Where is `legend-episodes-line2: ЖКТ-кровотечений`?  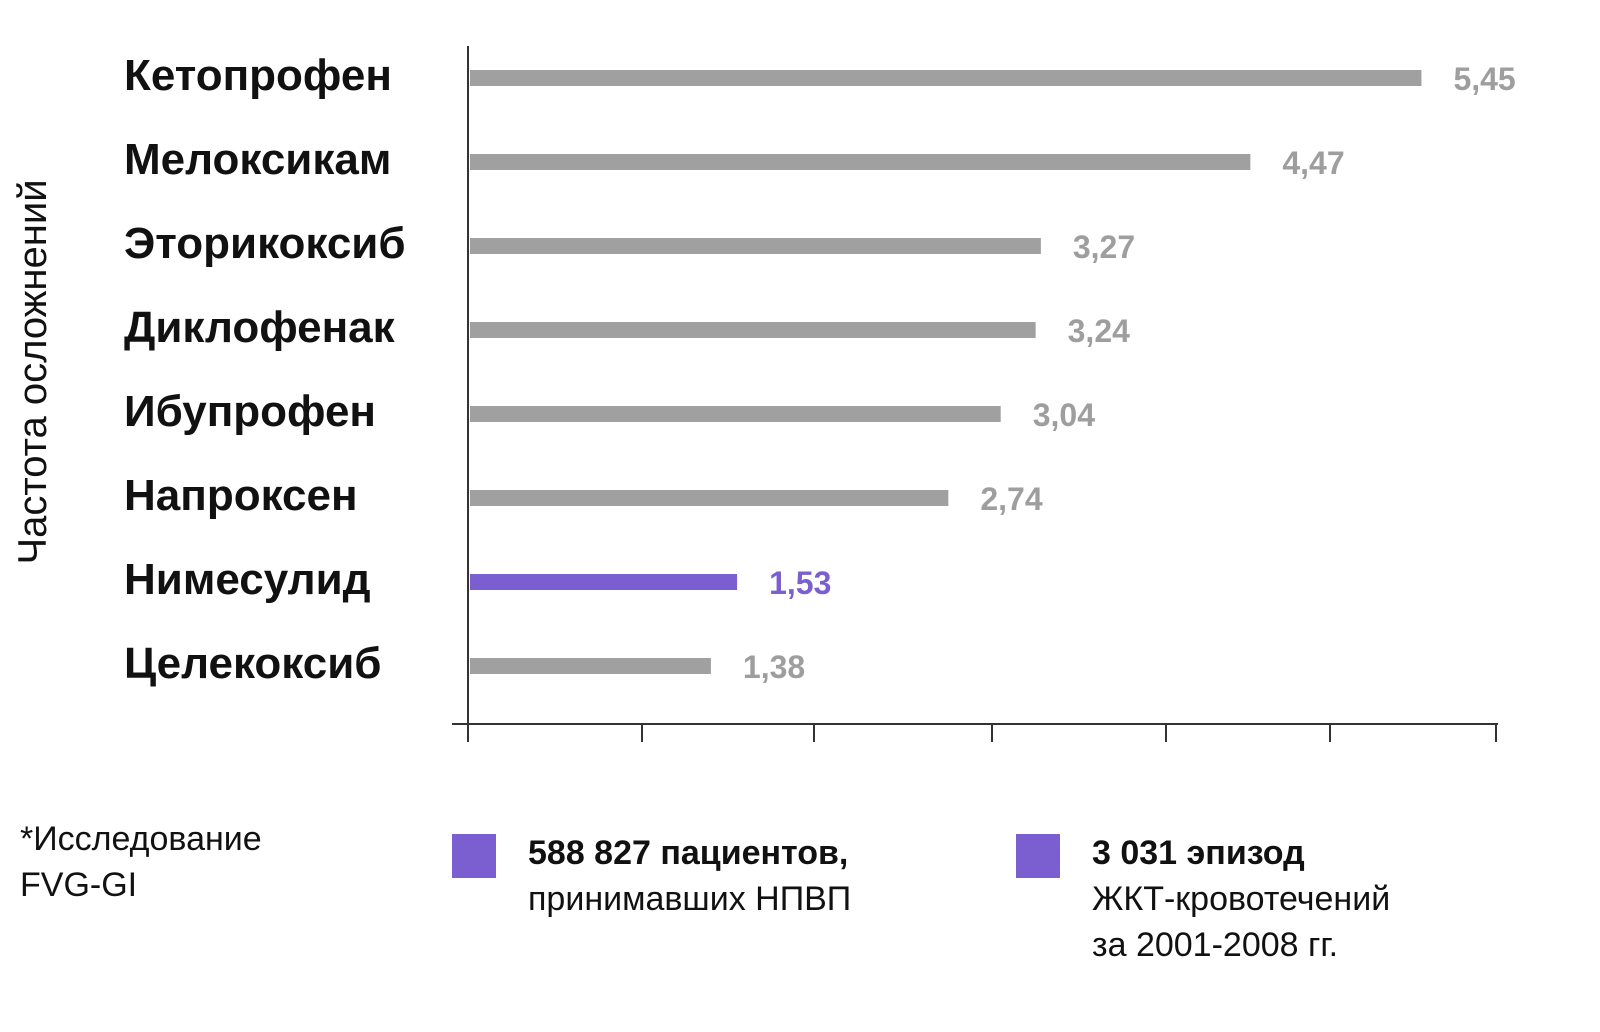
legend-episodes-line2: ЖКТ-кровотечений is located at coordinates (1241, 899).